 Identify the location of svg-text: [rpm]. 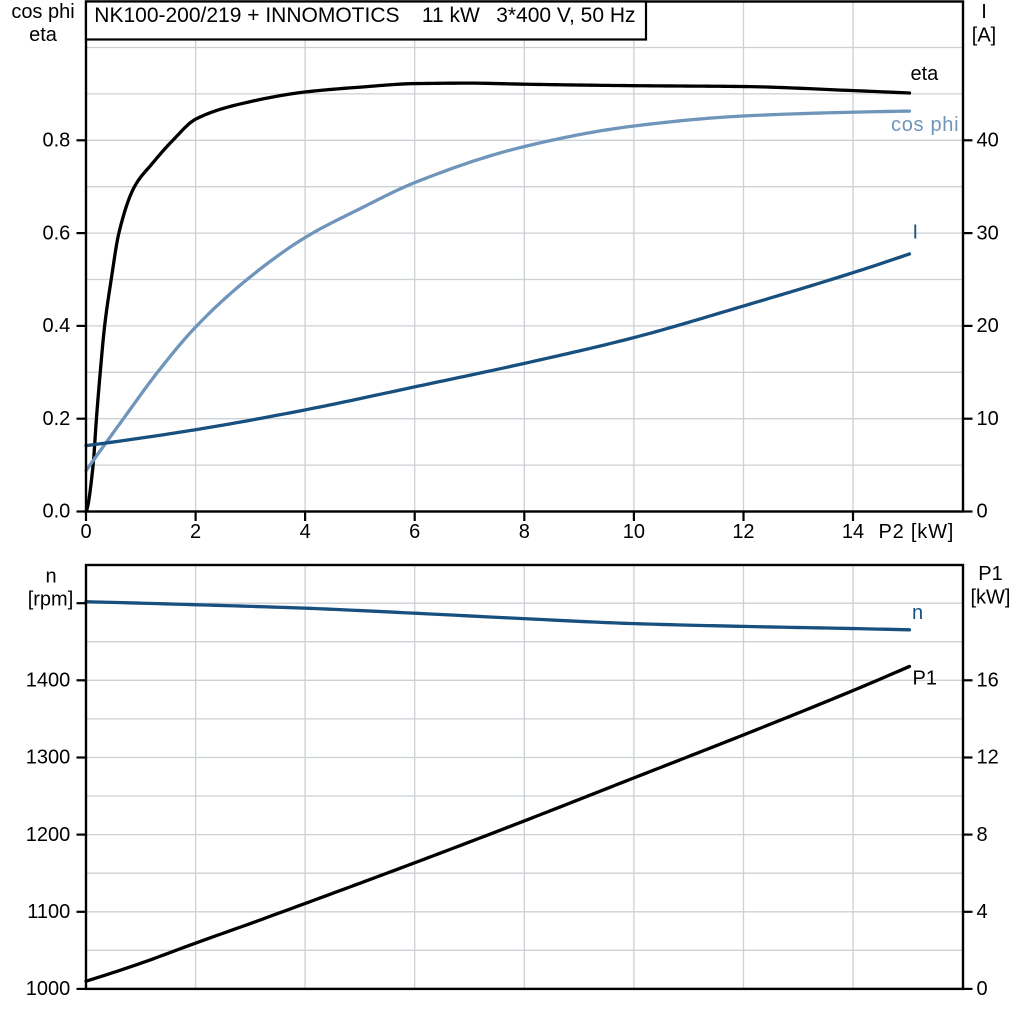
(51, 600).